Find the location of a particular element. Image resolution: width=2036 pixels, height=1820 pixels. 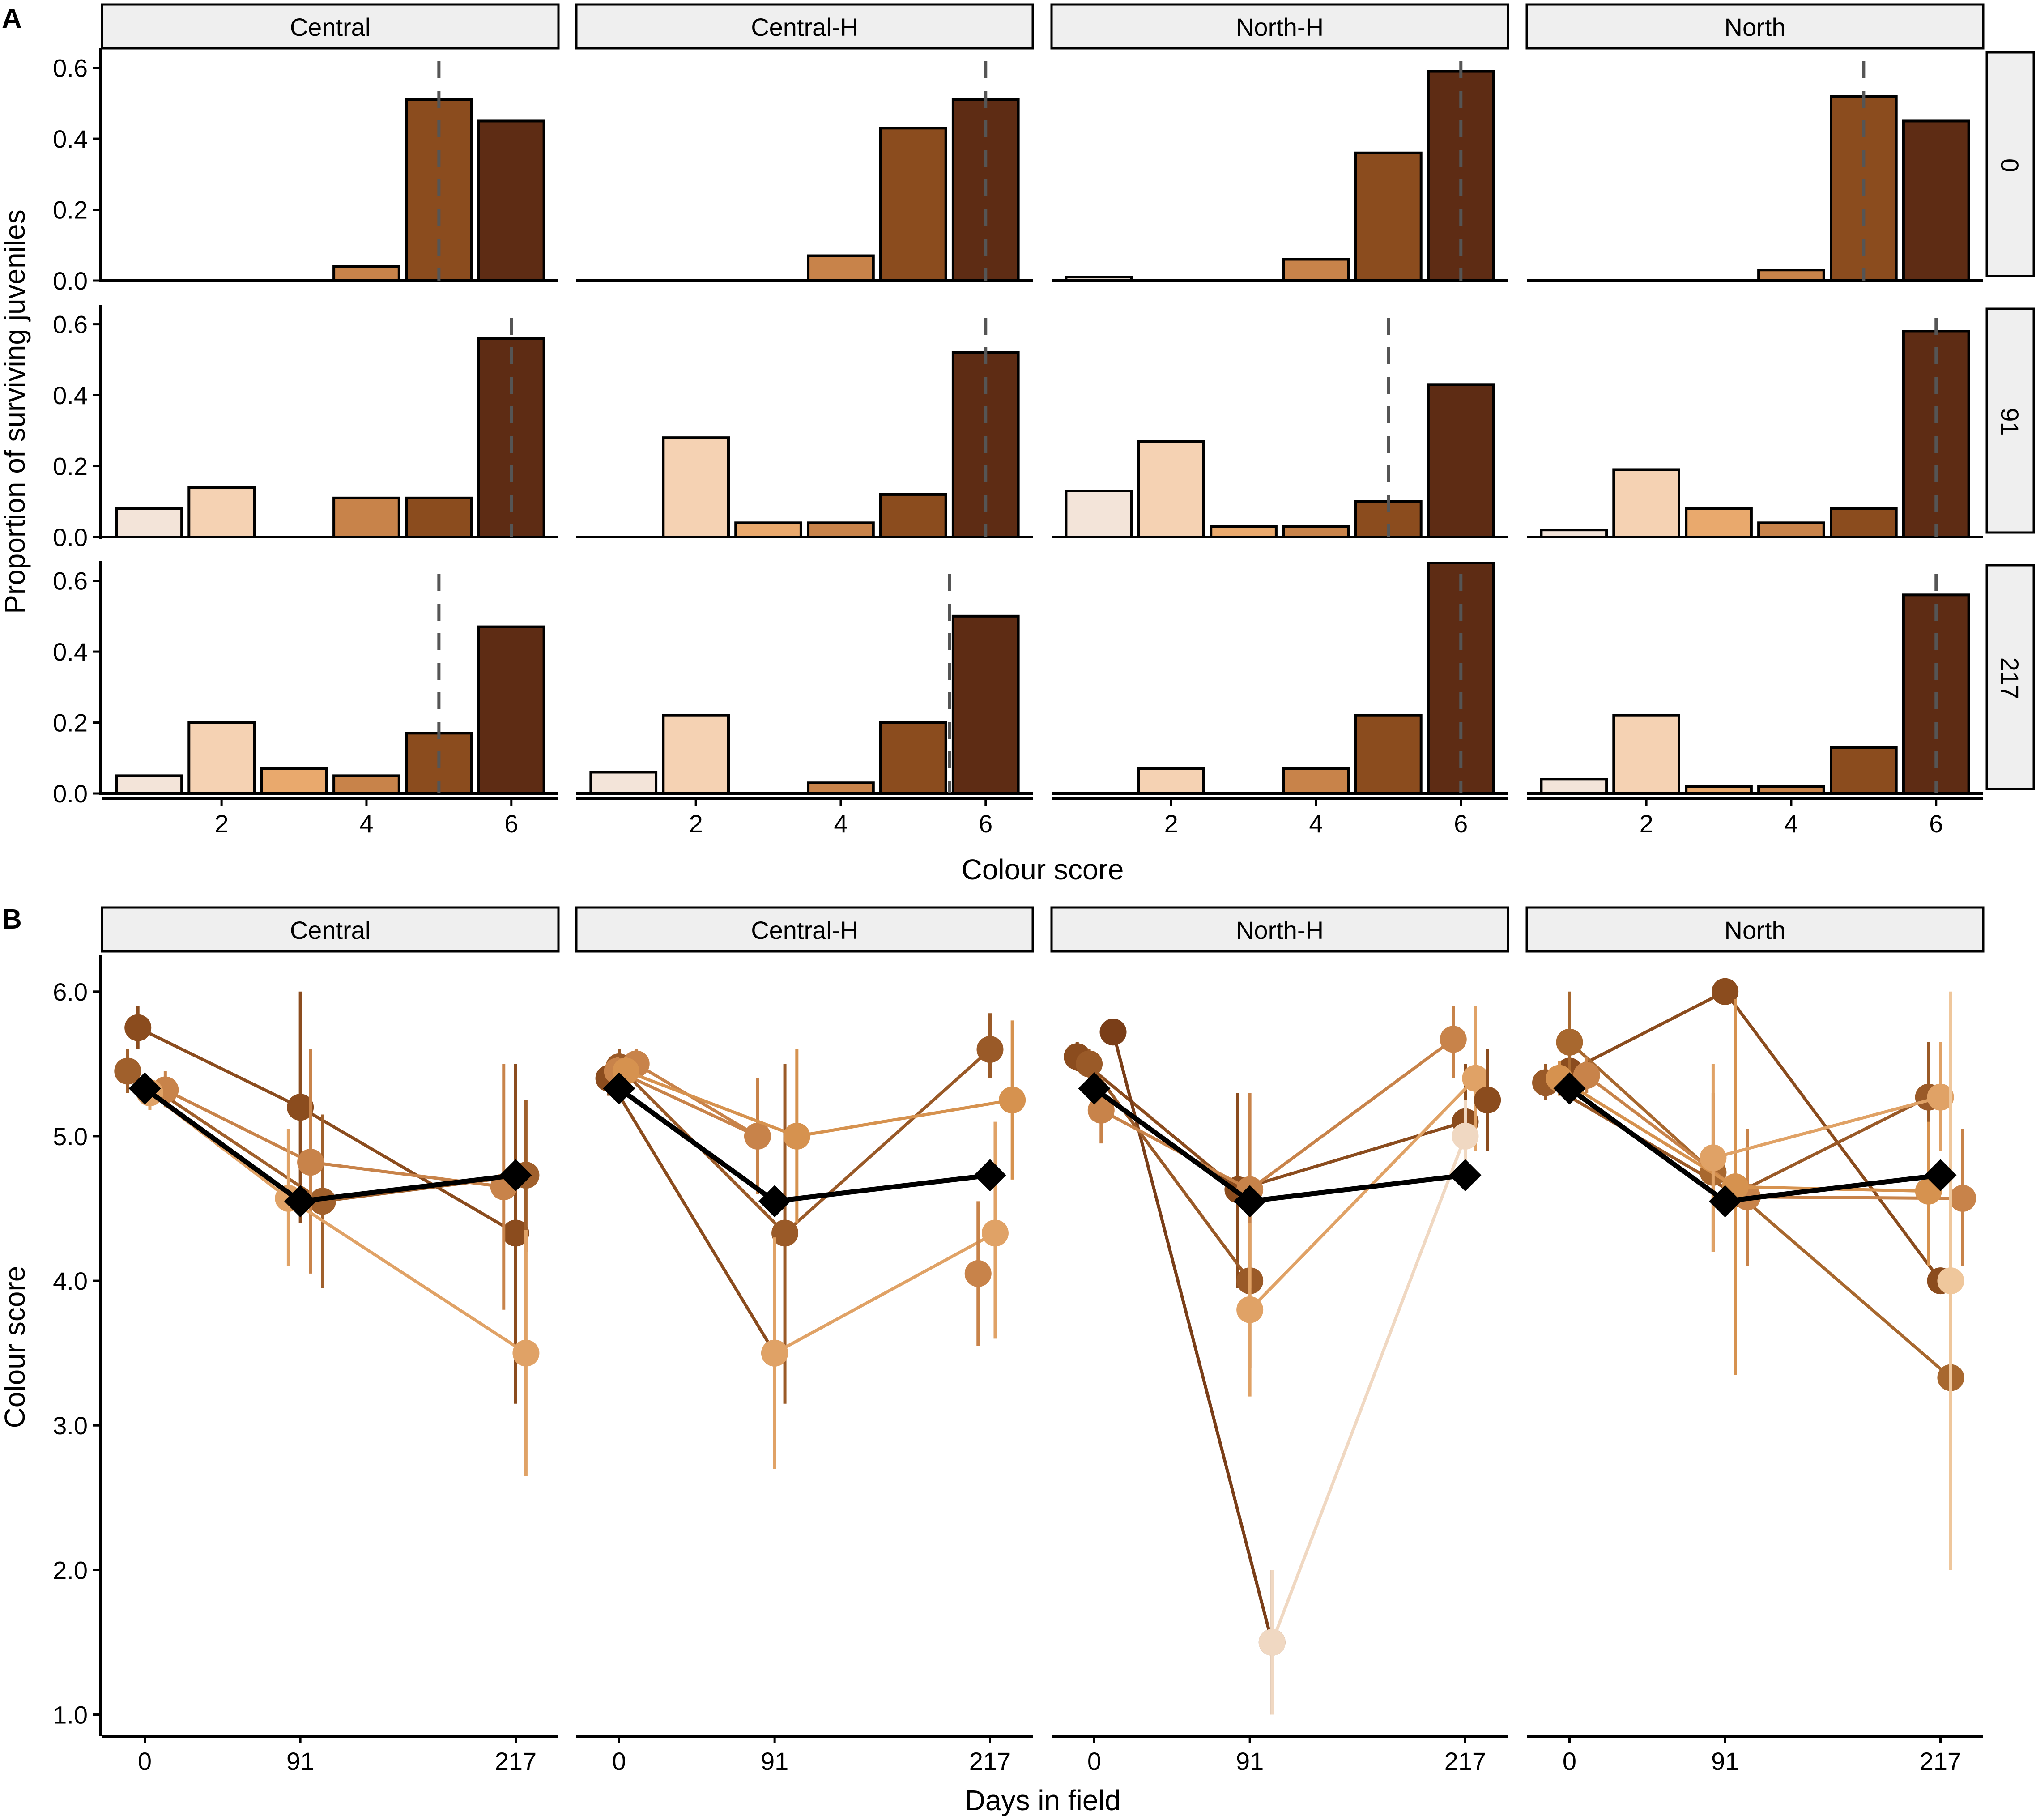

y-tick-label: 6.0 is located at coordinates (70, 992).